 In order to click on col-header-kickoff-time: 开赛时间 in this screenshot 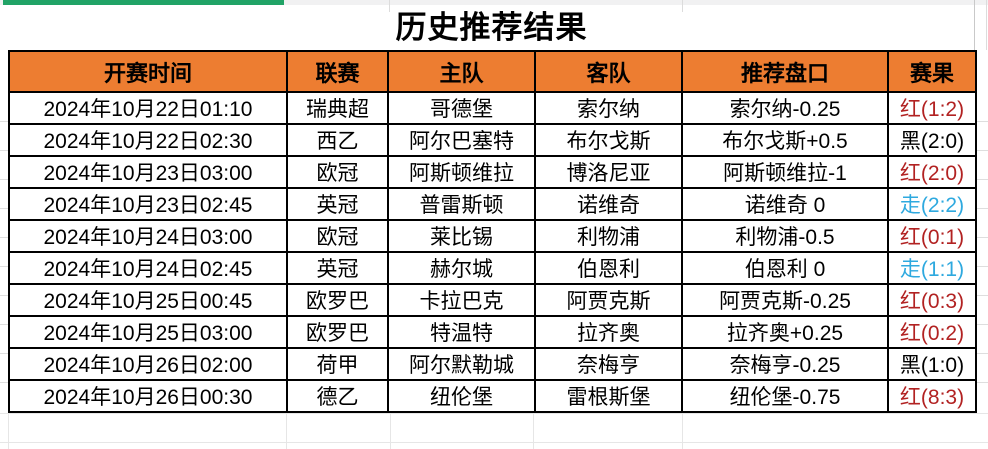, I will do `click(148, 71)`.